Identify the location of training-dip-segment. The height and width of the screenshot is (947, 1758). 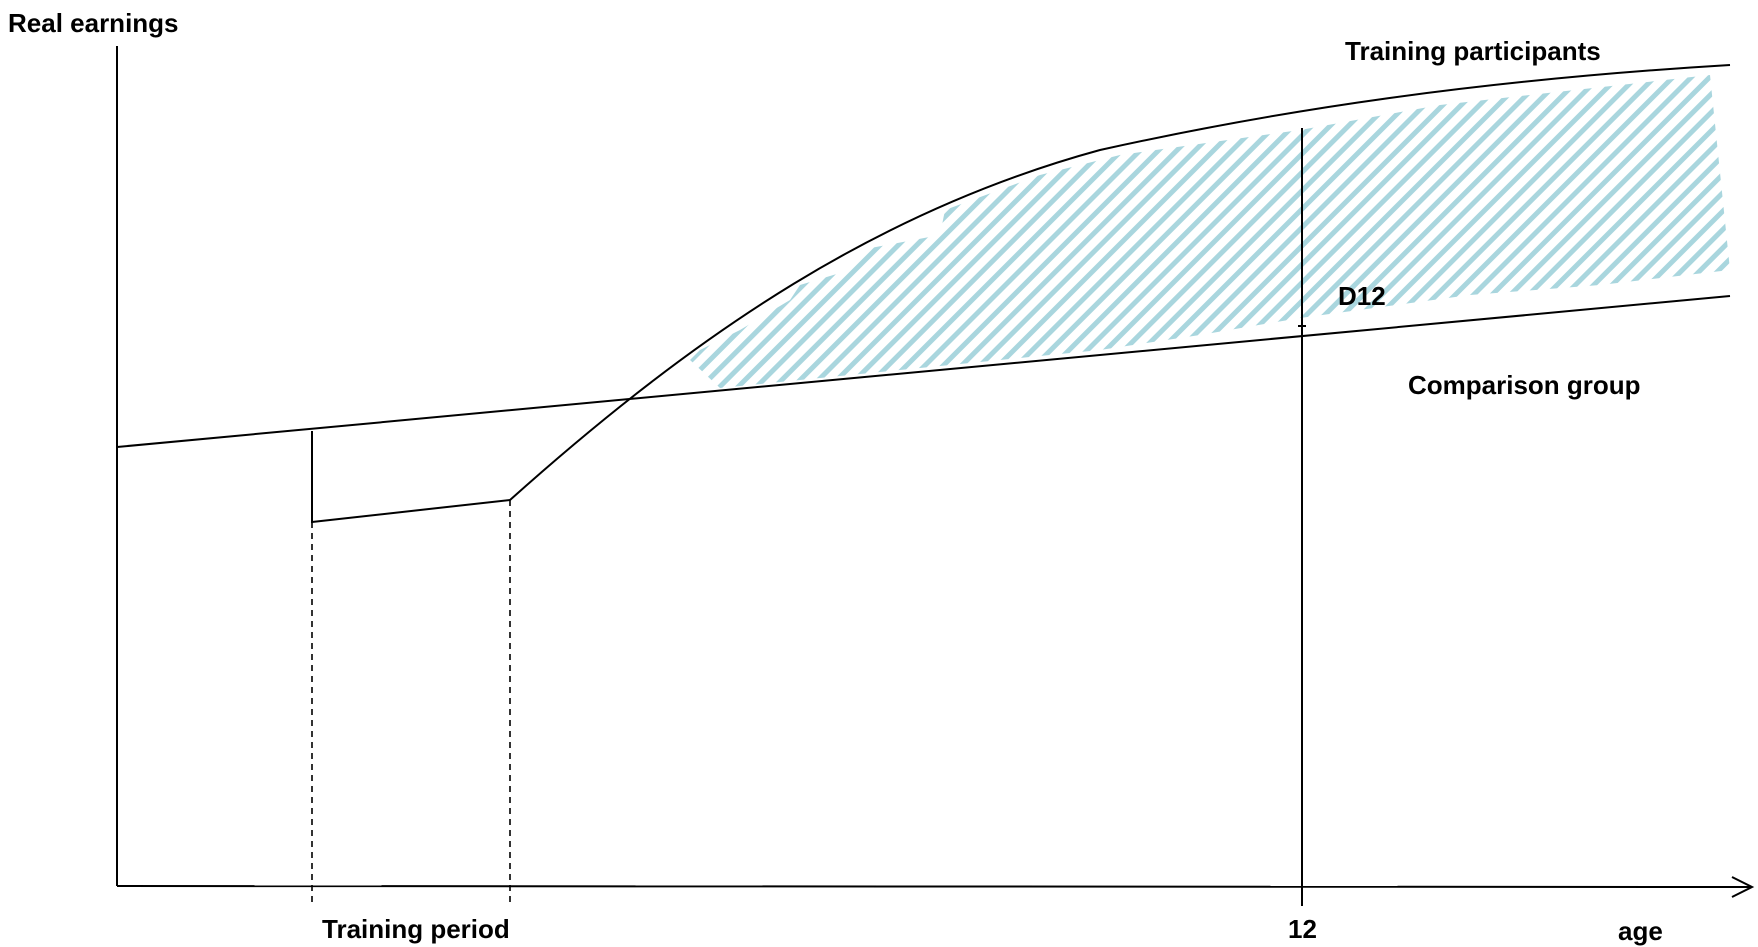
(411, 477).